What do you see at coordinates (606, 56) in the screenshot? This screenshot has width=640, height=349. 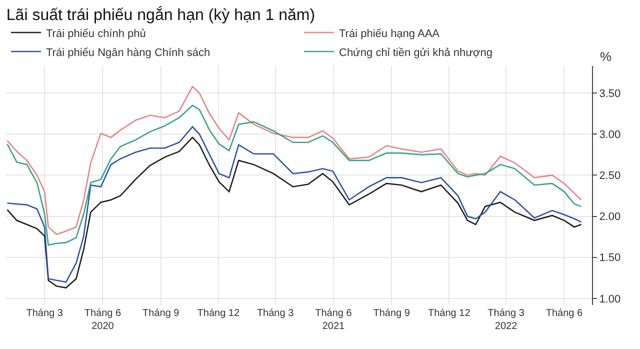 I see `y-axis-title: %` at bounding box center [606, 56].